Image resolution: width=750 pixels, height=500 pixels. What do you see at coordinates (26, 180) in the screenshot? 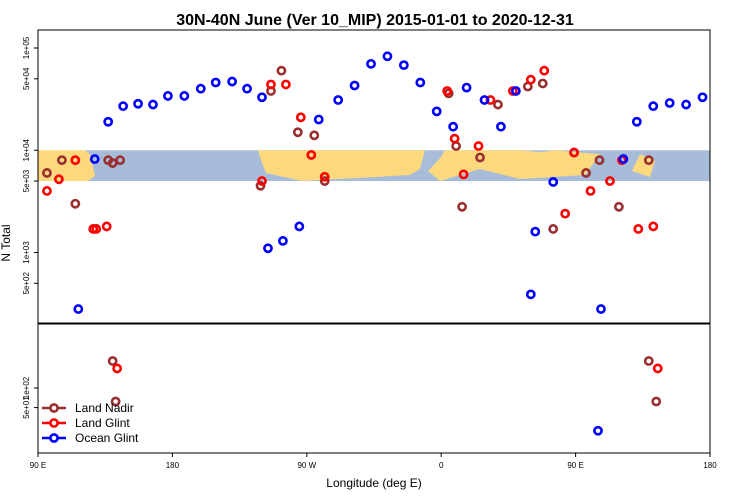
I see `y-tick-label: 5e+03` at bounding box center [26, 180].